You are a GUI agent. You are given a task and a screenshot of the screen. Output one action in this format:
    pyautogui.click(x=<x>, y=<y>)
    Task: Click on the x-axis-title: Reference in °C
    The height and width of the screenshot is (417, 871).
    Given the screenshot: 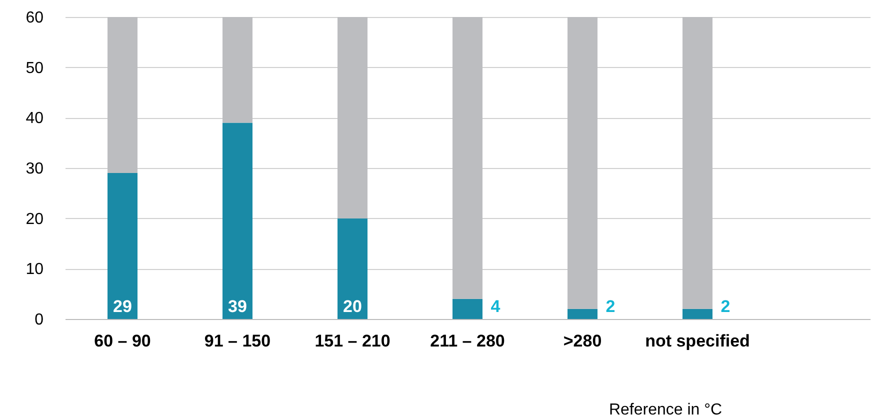 What is the action you would take?
    pyautogui.click(x=665, y=409)
    